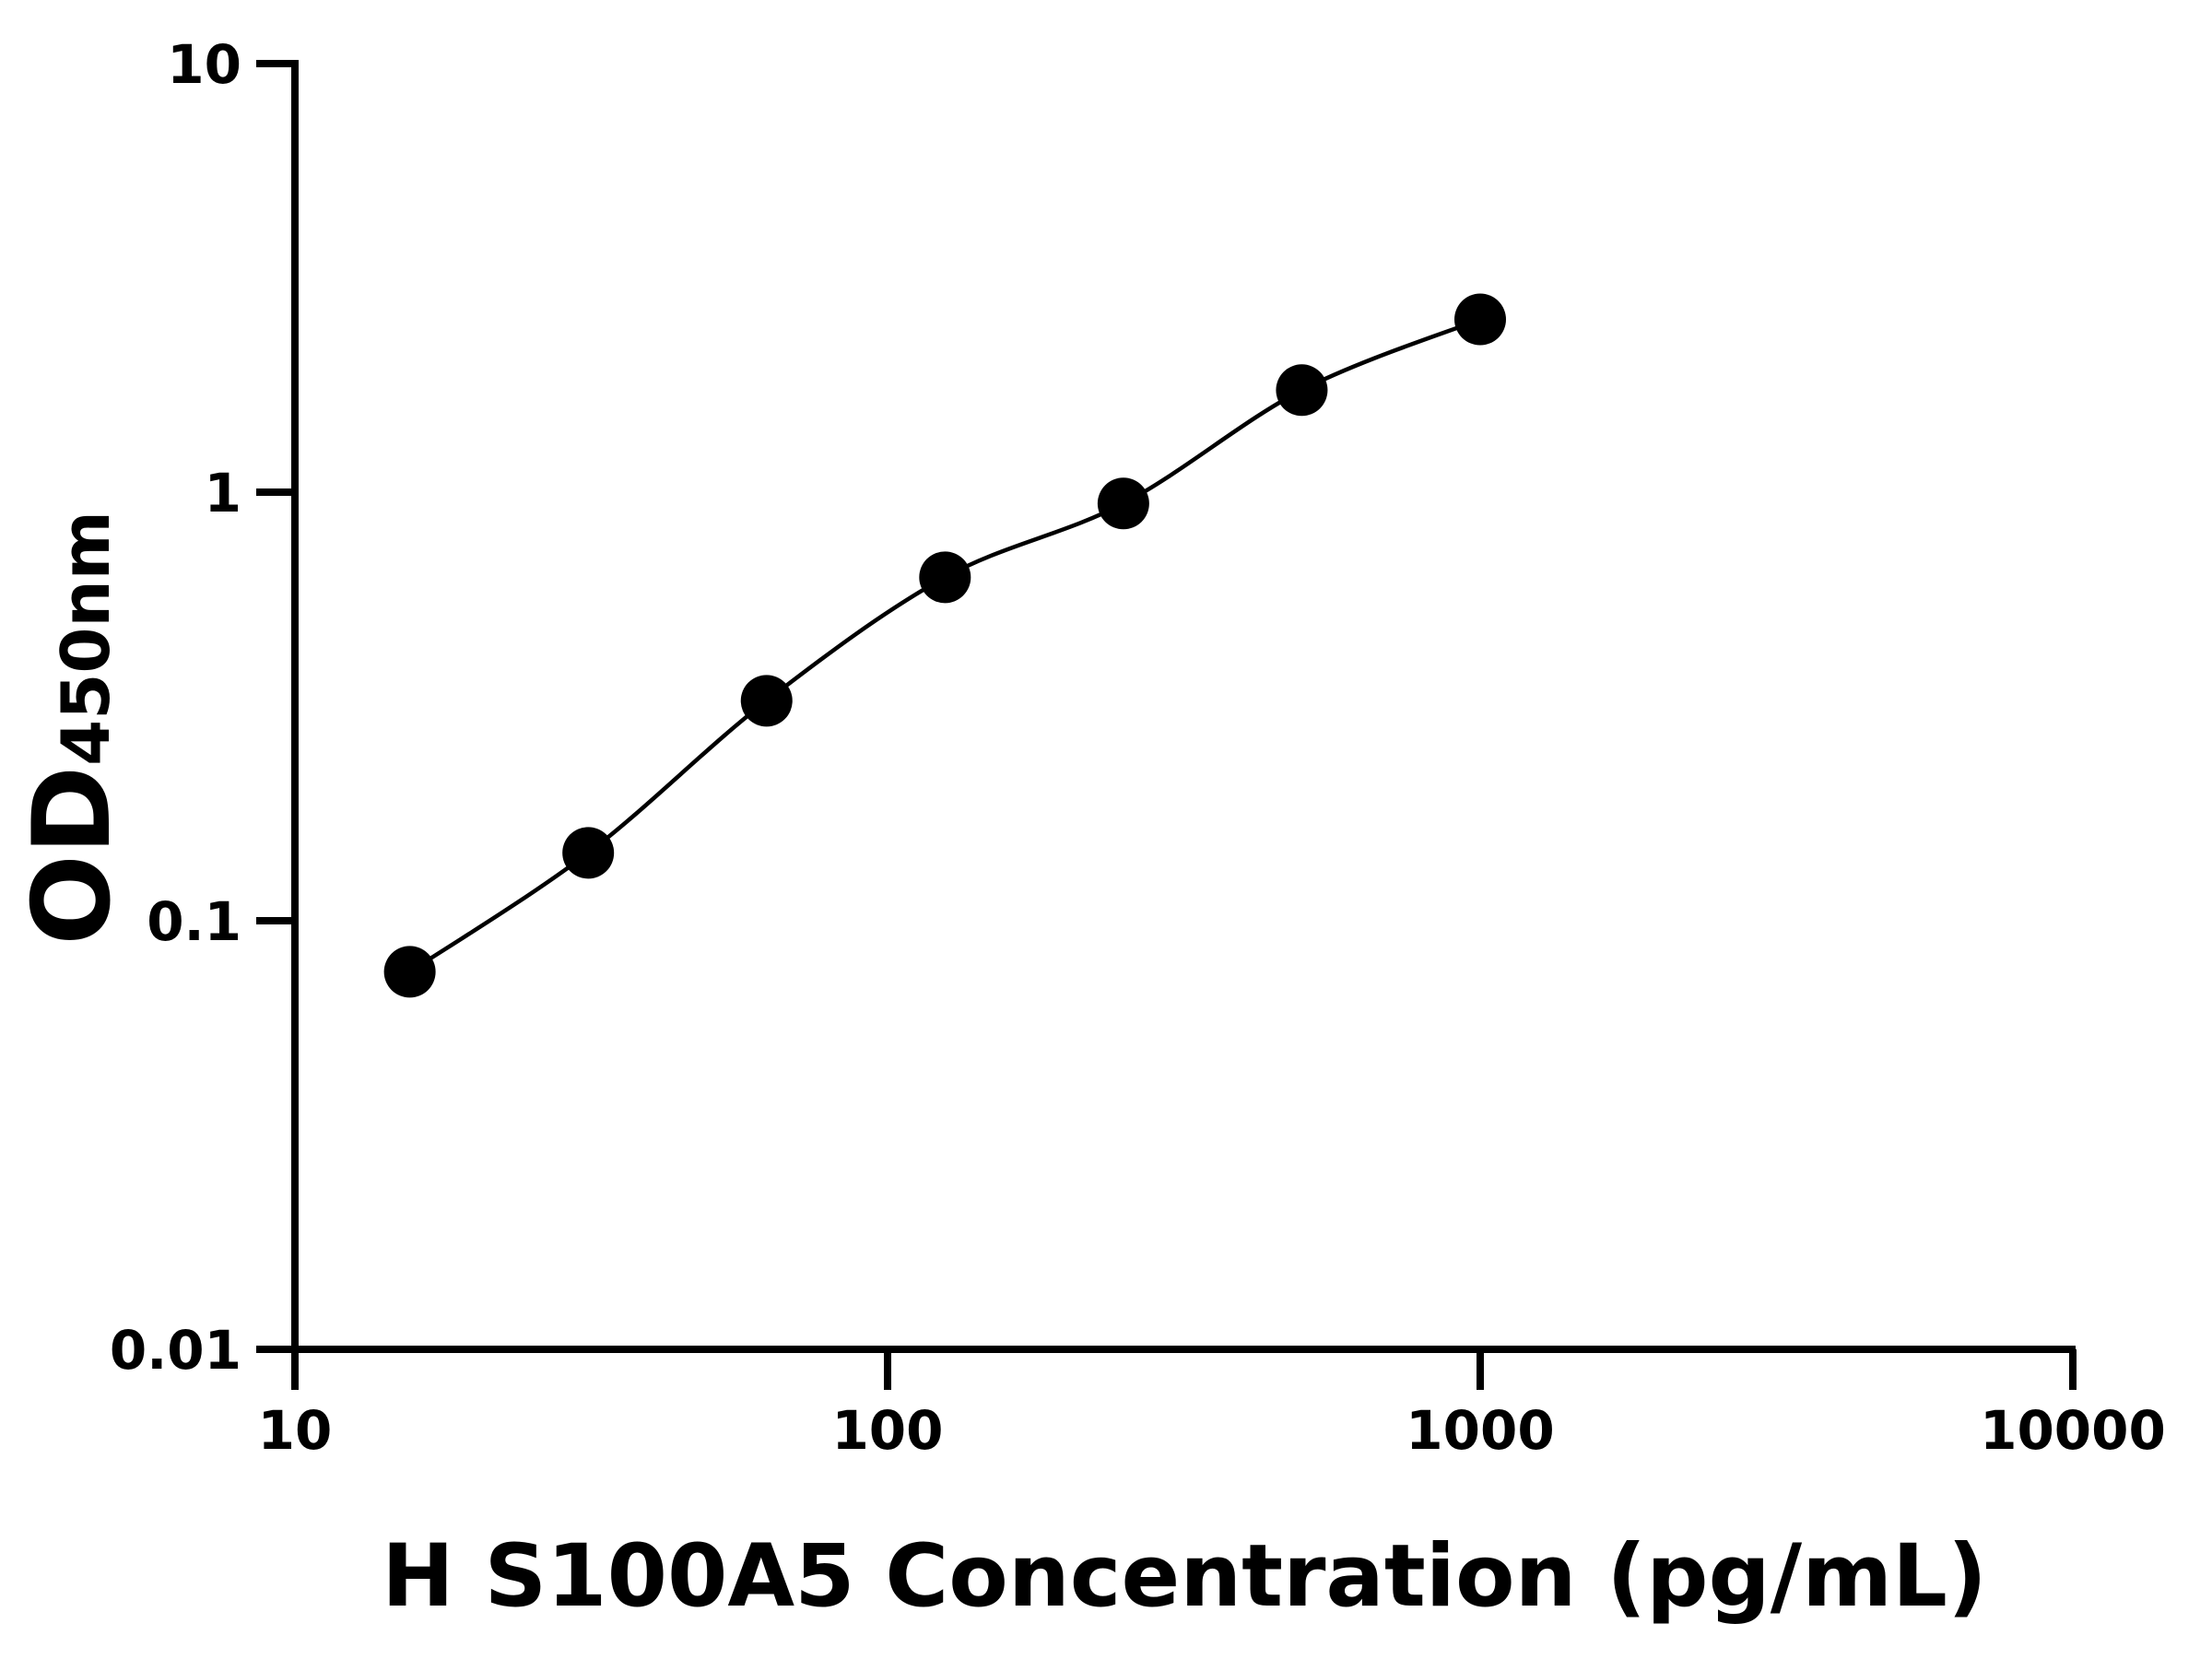 The image size is (2212, 1659). I want to click on x-axis-title: H S100A5 Concentration (pg/mL), so click(1184, 1576).